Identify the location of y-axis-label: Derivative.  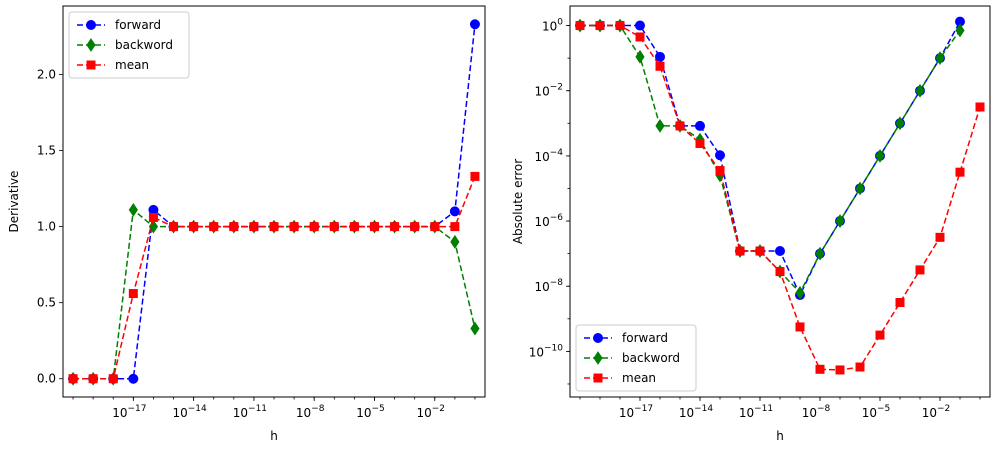
(14, 202).